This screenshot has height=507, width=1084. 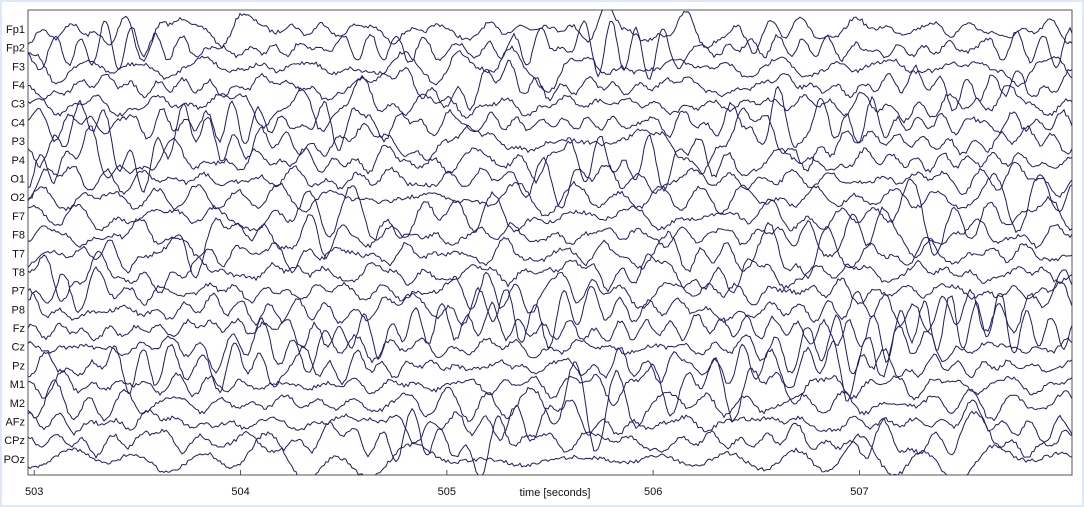 I want to click on channel-label: T7, so click(x=18, y=254).